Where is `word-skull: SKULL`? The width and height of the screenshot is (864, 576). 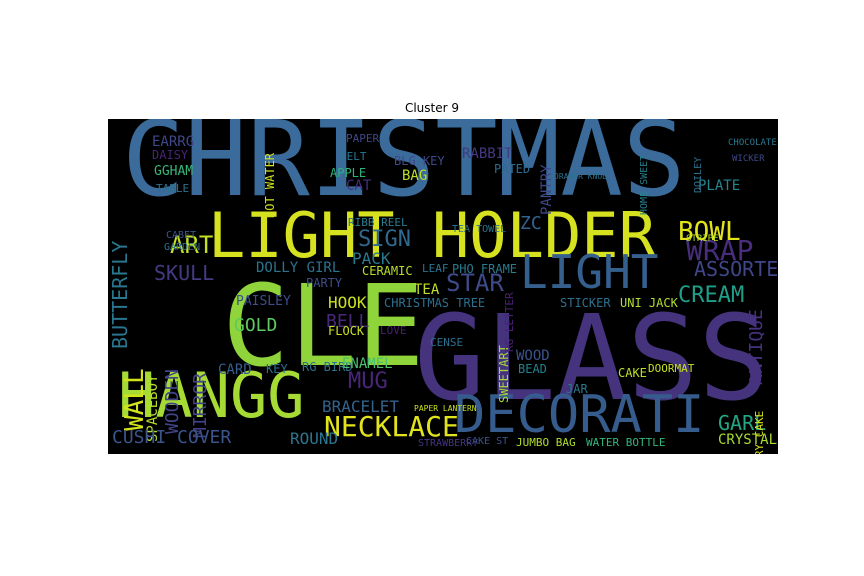
word-skull: SKULL is located at coordinates (184, 273).